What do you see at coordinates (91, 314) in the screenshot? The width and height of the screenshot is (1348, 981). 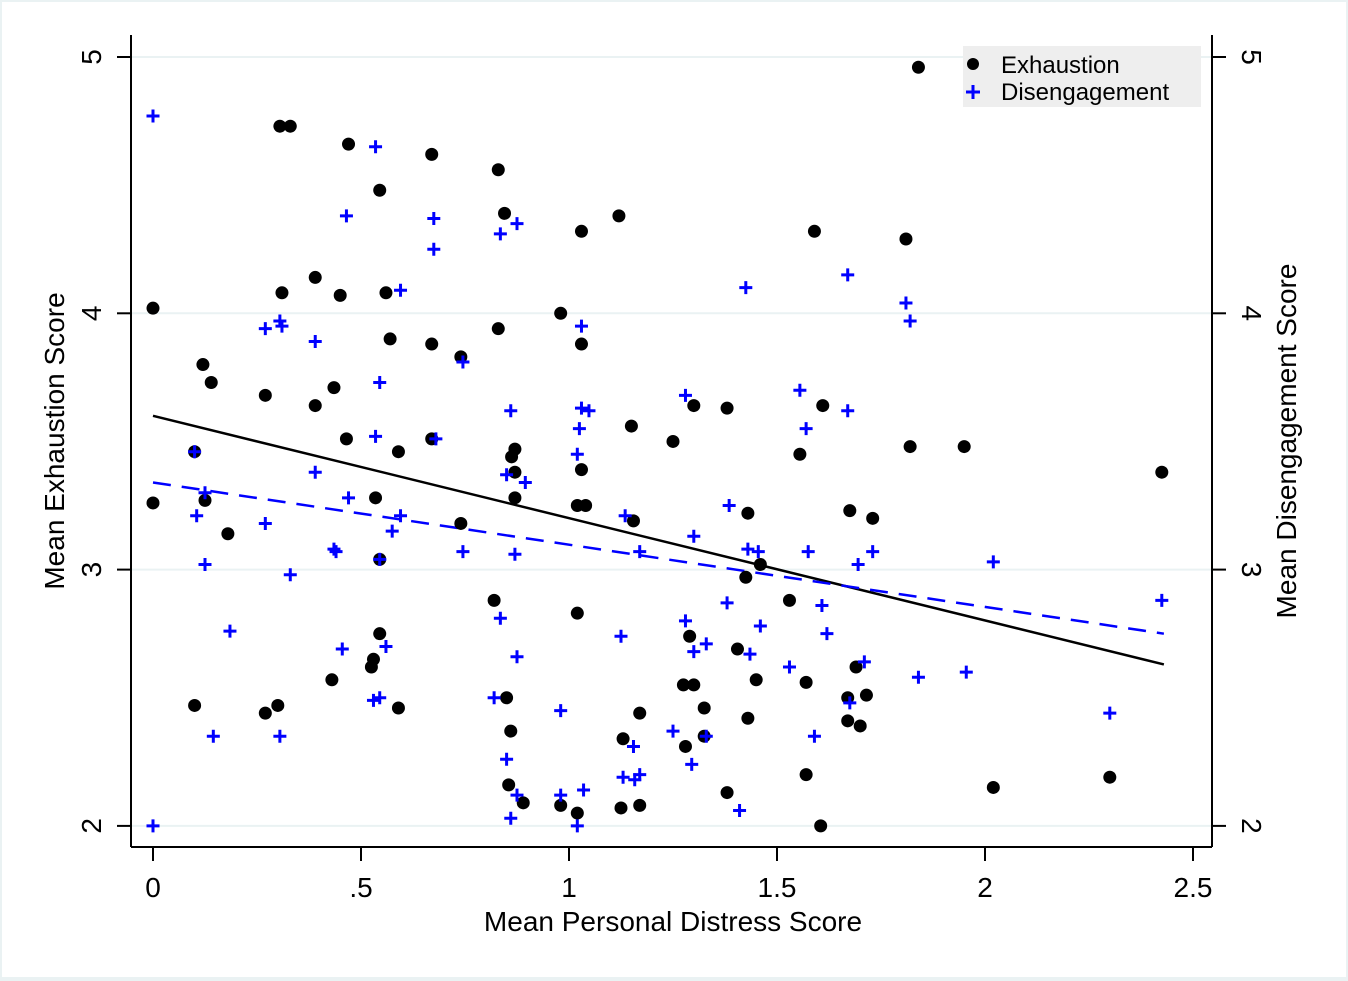 I see `y-tick-label: 4` at bounding box center [91, 314].